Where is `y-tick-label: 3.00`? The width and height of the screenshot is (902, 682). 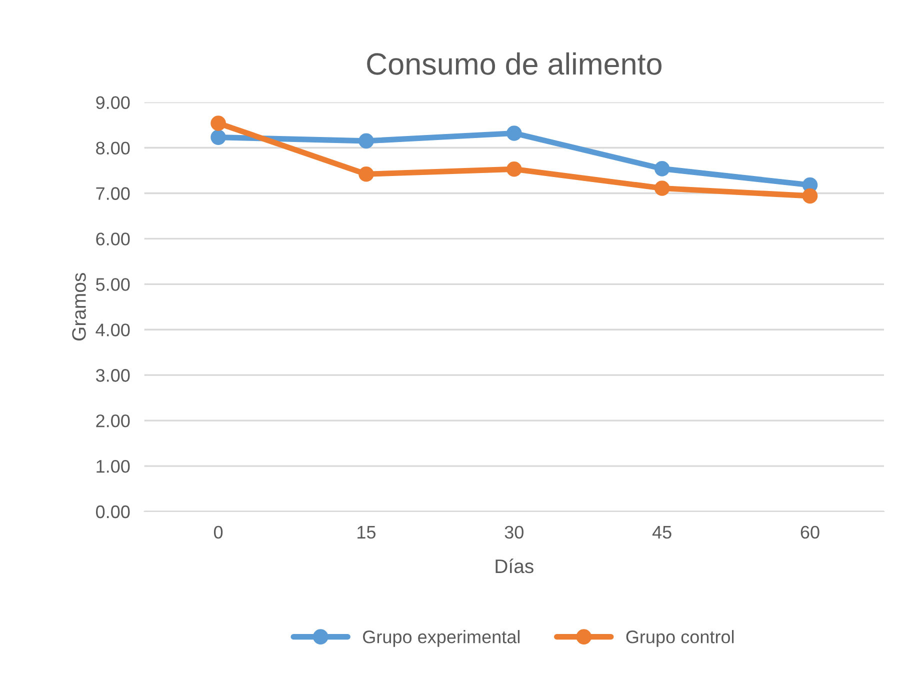
y-tick-label: 3.00 is located at coordinates (113, 375).